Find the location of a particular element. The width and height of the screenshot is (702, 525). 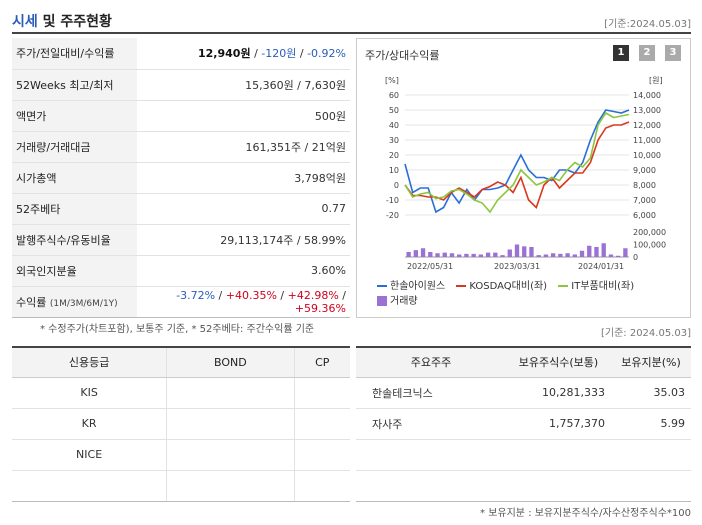

wk52-label: 52Weeks 최고/최저 is located at coordinates (74, 85).